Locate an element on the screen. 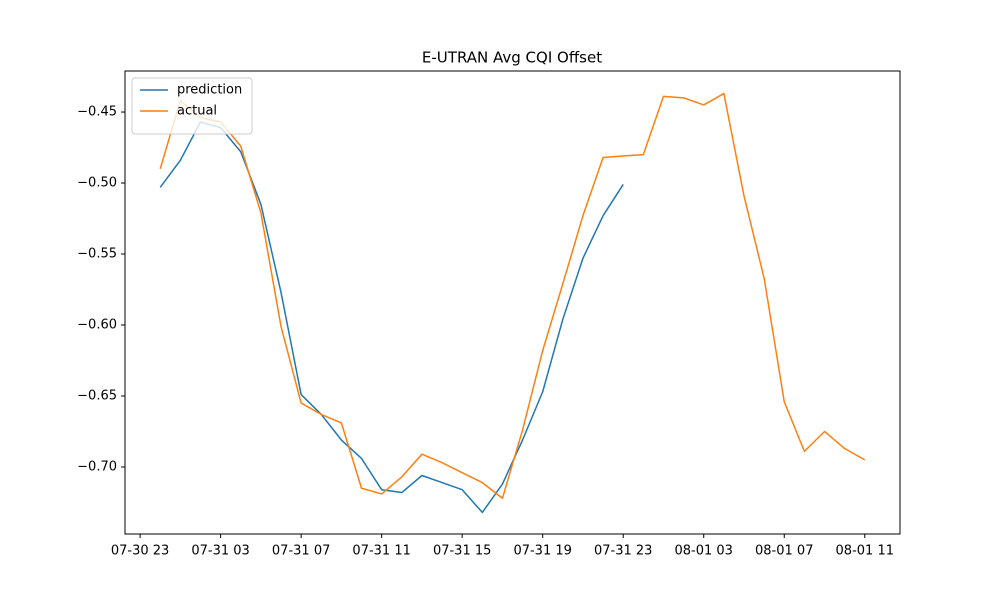  y-tick-label: −0.55 is located at coordinates (97, 254).